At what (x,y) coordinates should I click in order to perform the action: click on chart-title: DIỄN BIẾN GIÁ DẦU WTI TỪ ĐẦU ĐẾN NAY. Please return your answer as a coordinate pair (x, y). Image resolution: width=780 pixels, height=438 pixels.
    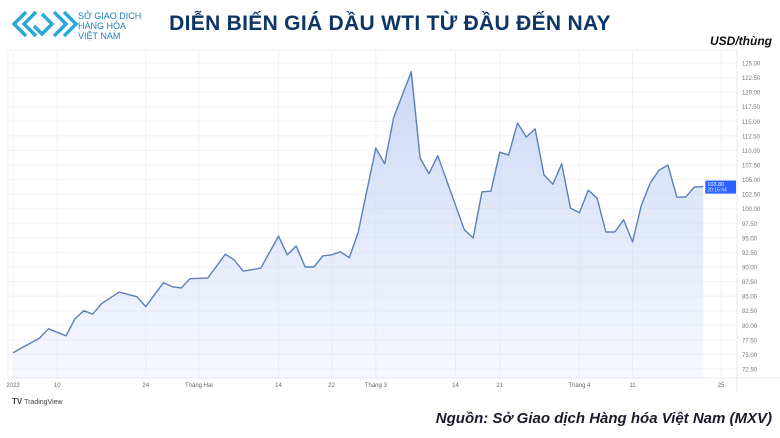
    Looking at the image, I should click on (390, 23).